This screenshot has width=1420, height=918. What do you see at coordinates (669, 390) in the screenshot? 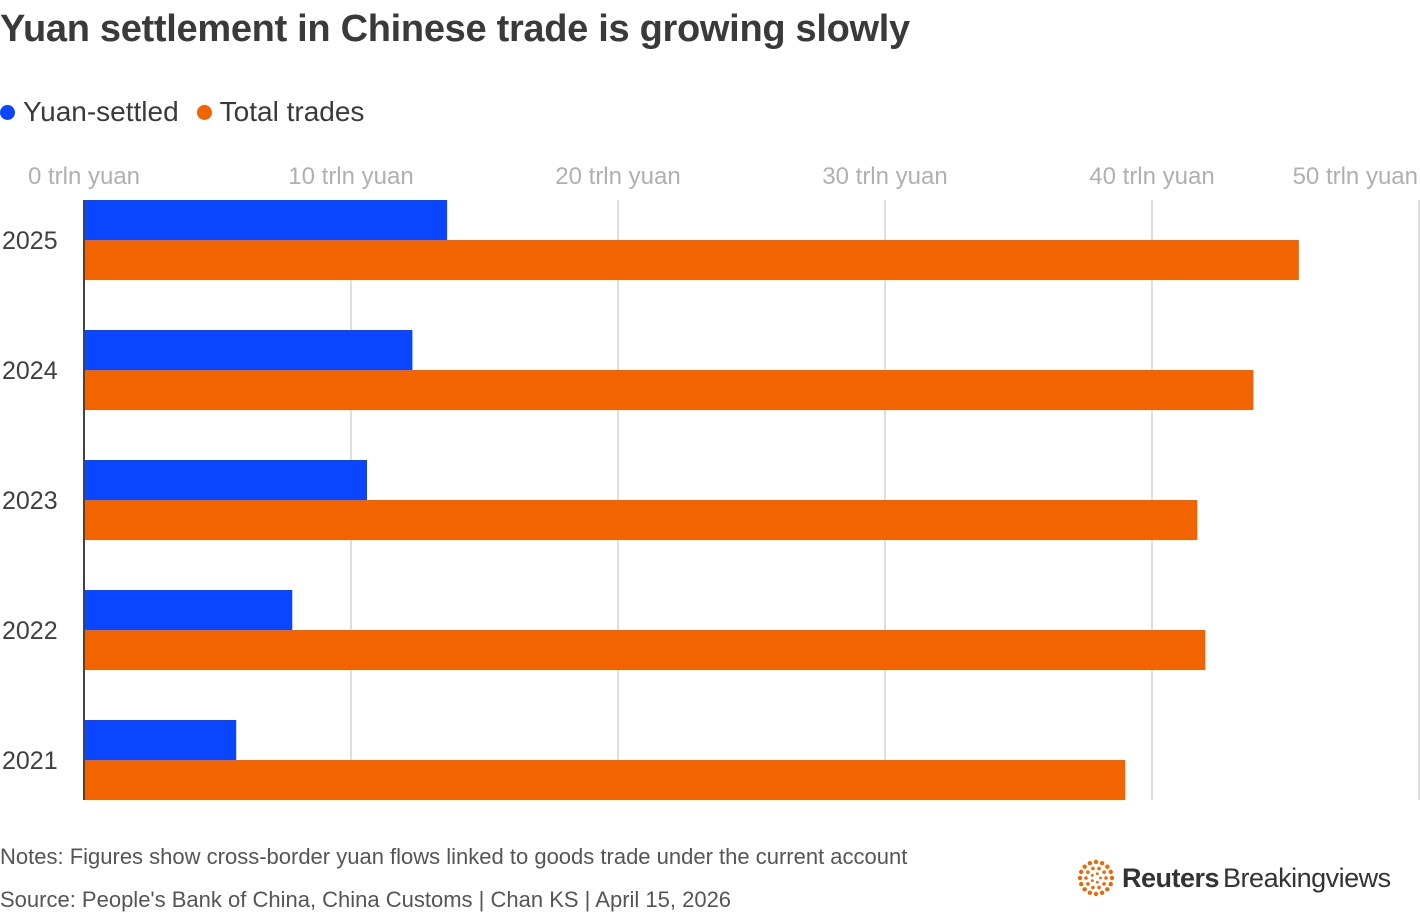
I see `bar-total-trades-2024` at bounding box center [669, 390].